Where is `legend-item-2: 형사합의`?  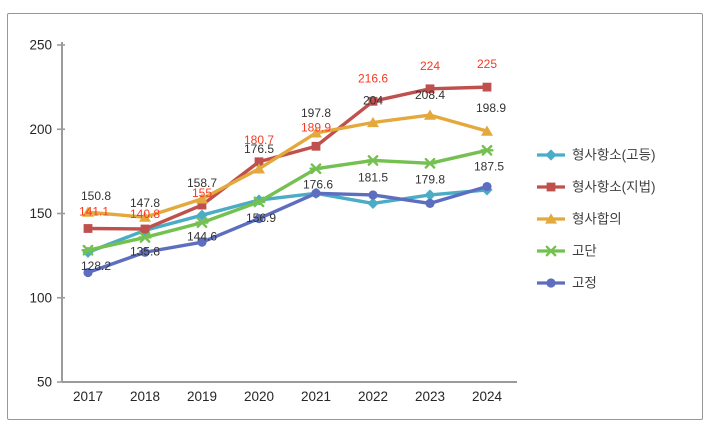 legend-item-2: 형사합의 is located at coordinates (579, 219).